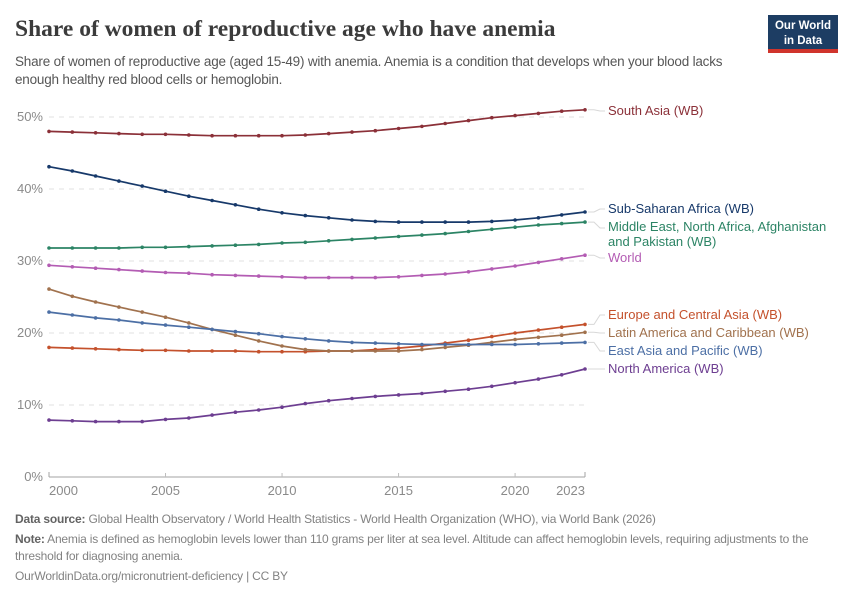 This screenshot has width=850, height=600. I want to click on series-label-world: World, so click(625, 257).